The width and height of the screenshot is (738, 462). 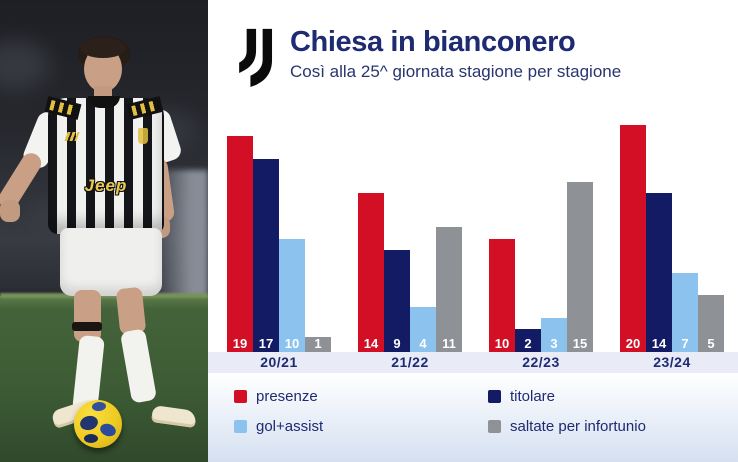 I want to click on bar-value-label: 17, so click(x=266, y=343).